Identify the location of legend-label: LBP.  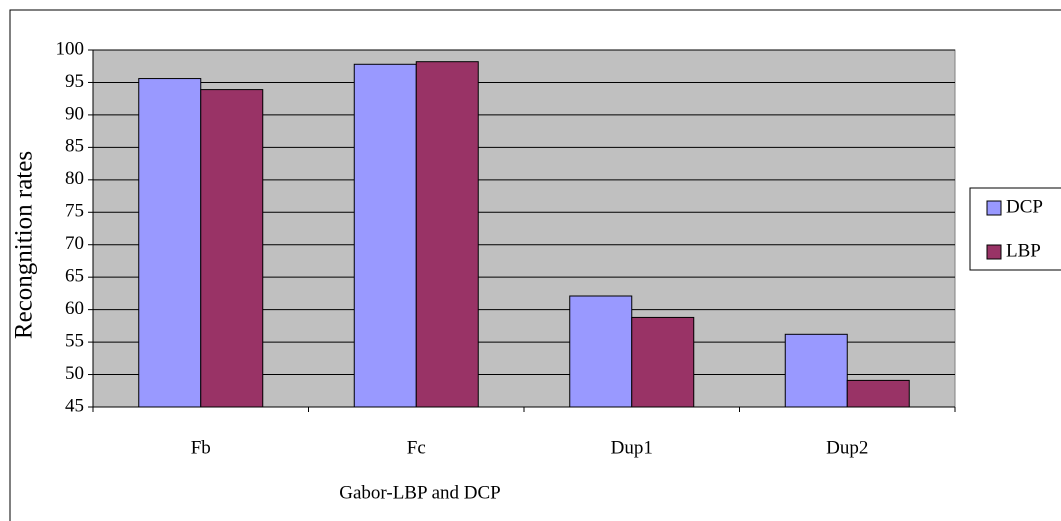
(1023, 250).